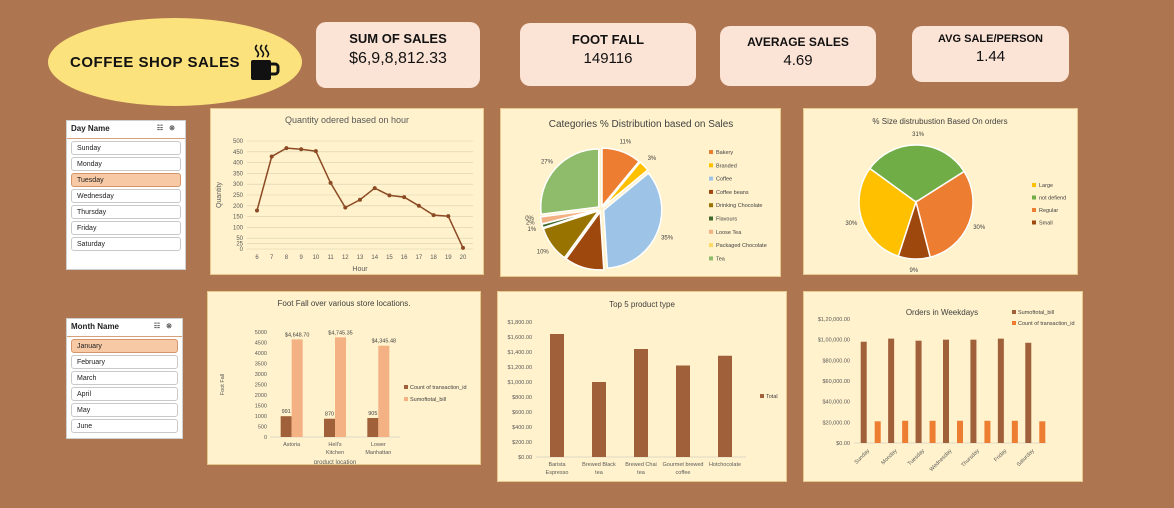 The width and height of the screenshot is (1174, 508). Describe the element at coordinates (543, 252) in the screenshot. I see `slice-label: 10%` at that location.